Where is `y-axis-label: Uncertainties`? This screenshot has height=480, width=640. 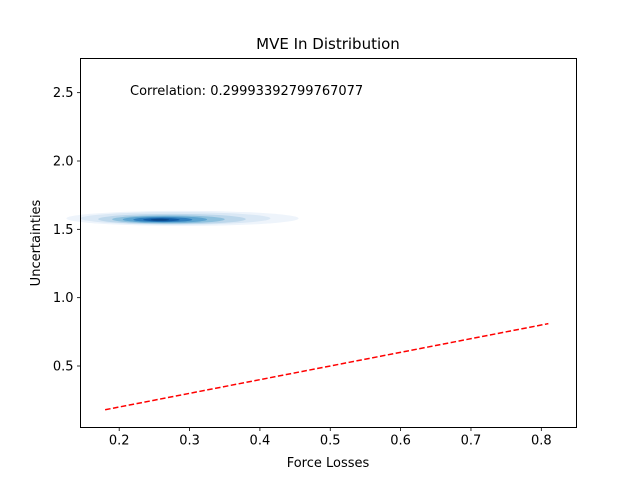
y-axis-label: Uncertainties is located at coordinates (36, 242).